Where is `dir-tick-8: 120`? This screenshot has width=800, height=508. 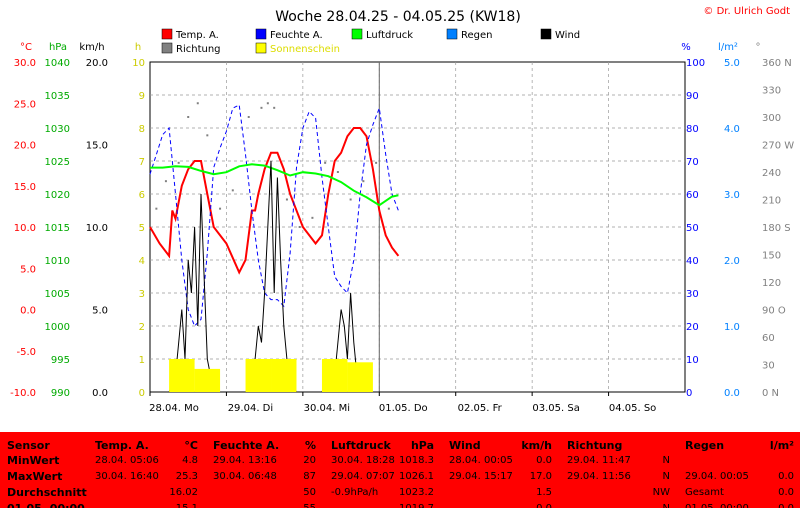
dir-tick-8: 120 is located at coordinates (771, 283).